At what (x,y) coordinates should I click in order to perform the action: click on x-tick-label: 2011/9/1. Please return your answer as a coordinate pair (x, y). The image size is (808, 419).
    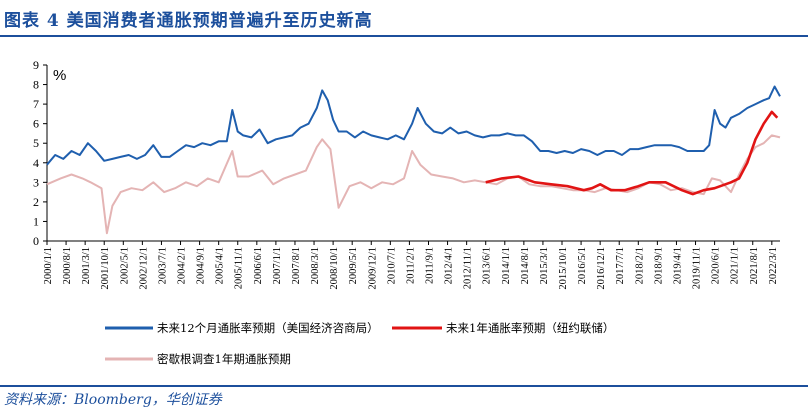
    Looking at the image, I should click on (429, 265).